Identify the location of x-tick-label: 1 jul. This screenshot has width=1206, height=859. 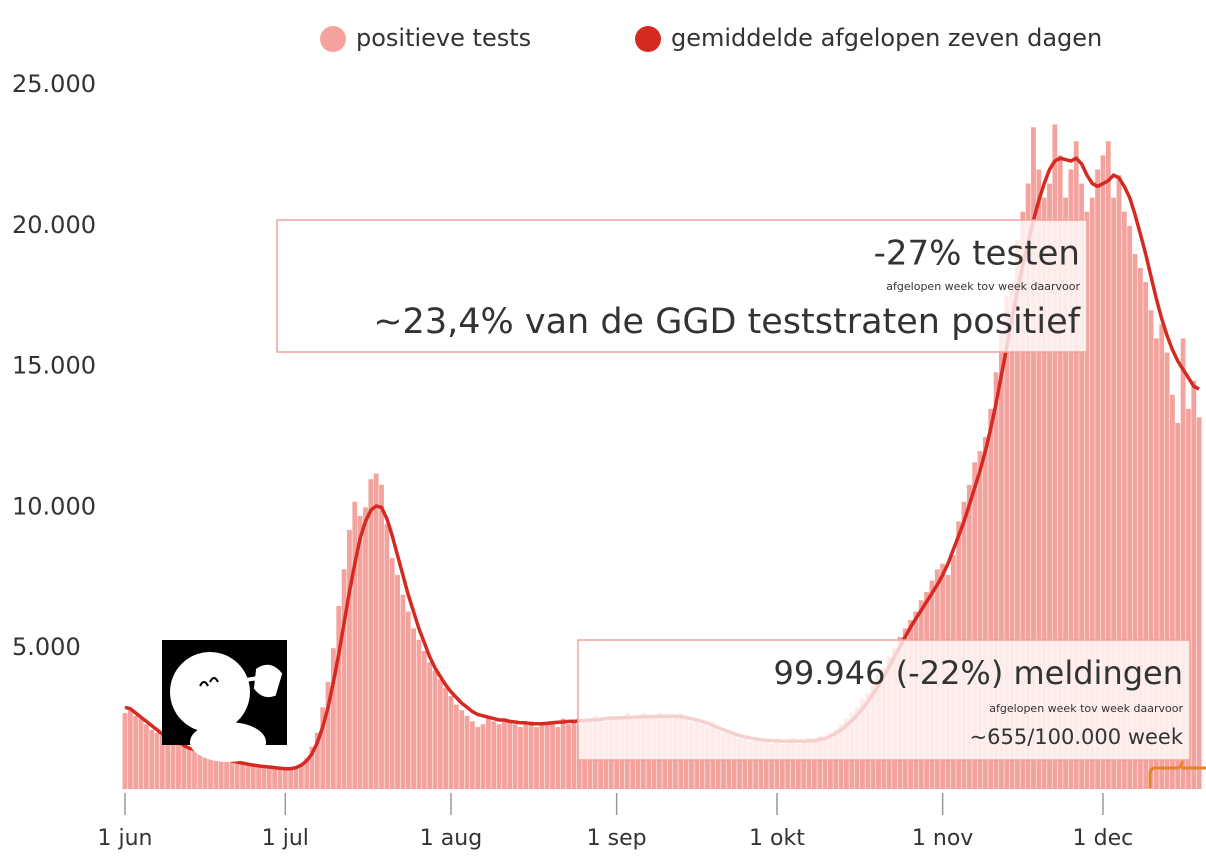
(285, 838).